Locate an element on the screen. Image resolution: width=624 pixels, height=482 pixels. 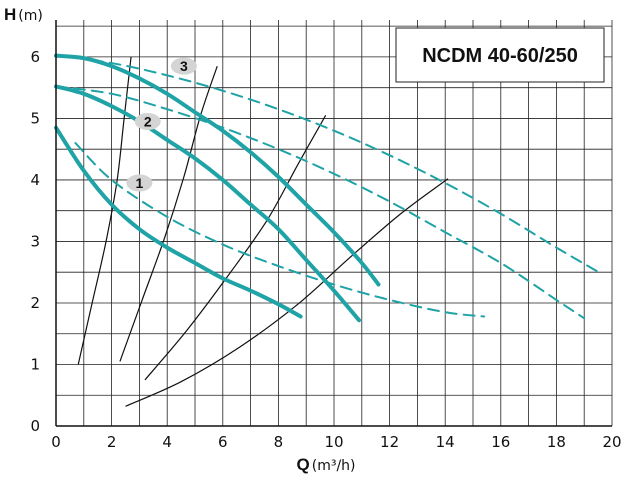
y-tick-label: 0 is located at coordinates (35, 426).